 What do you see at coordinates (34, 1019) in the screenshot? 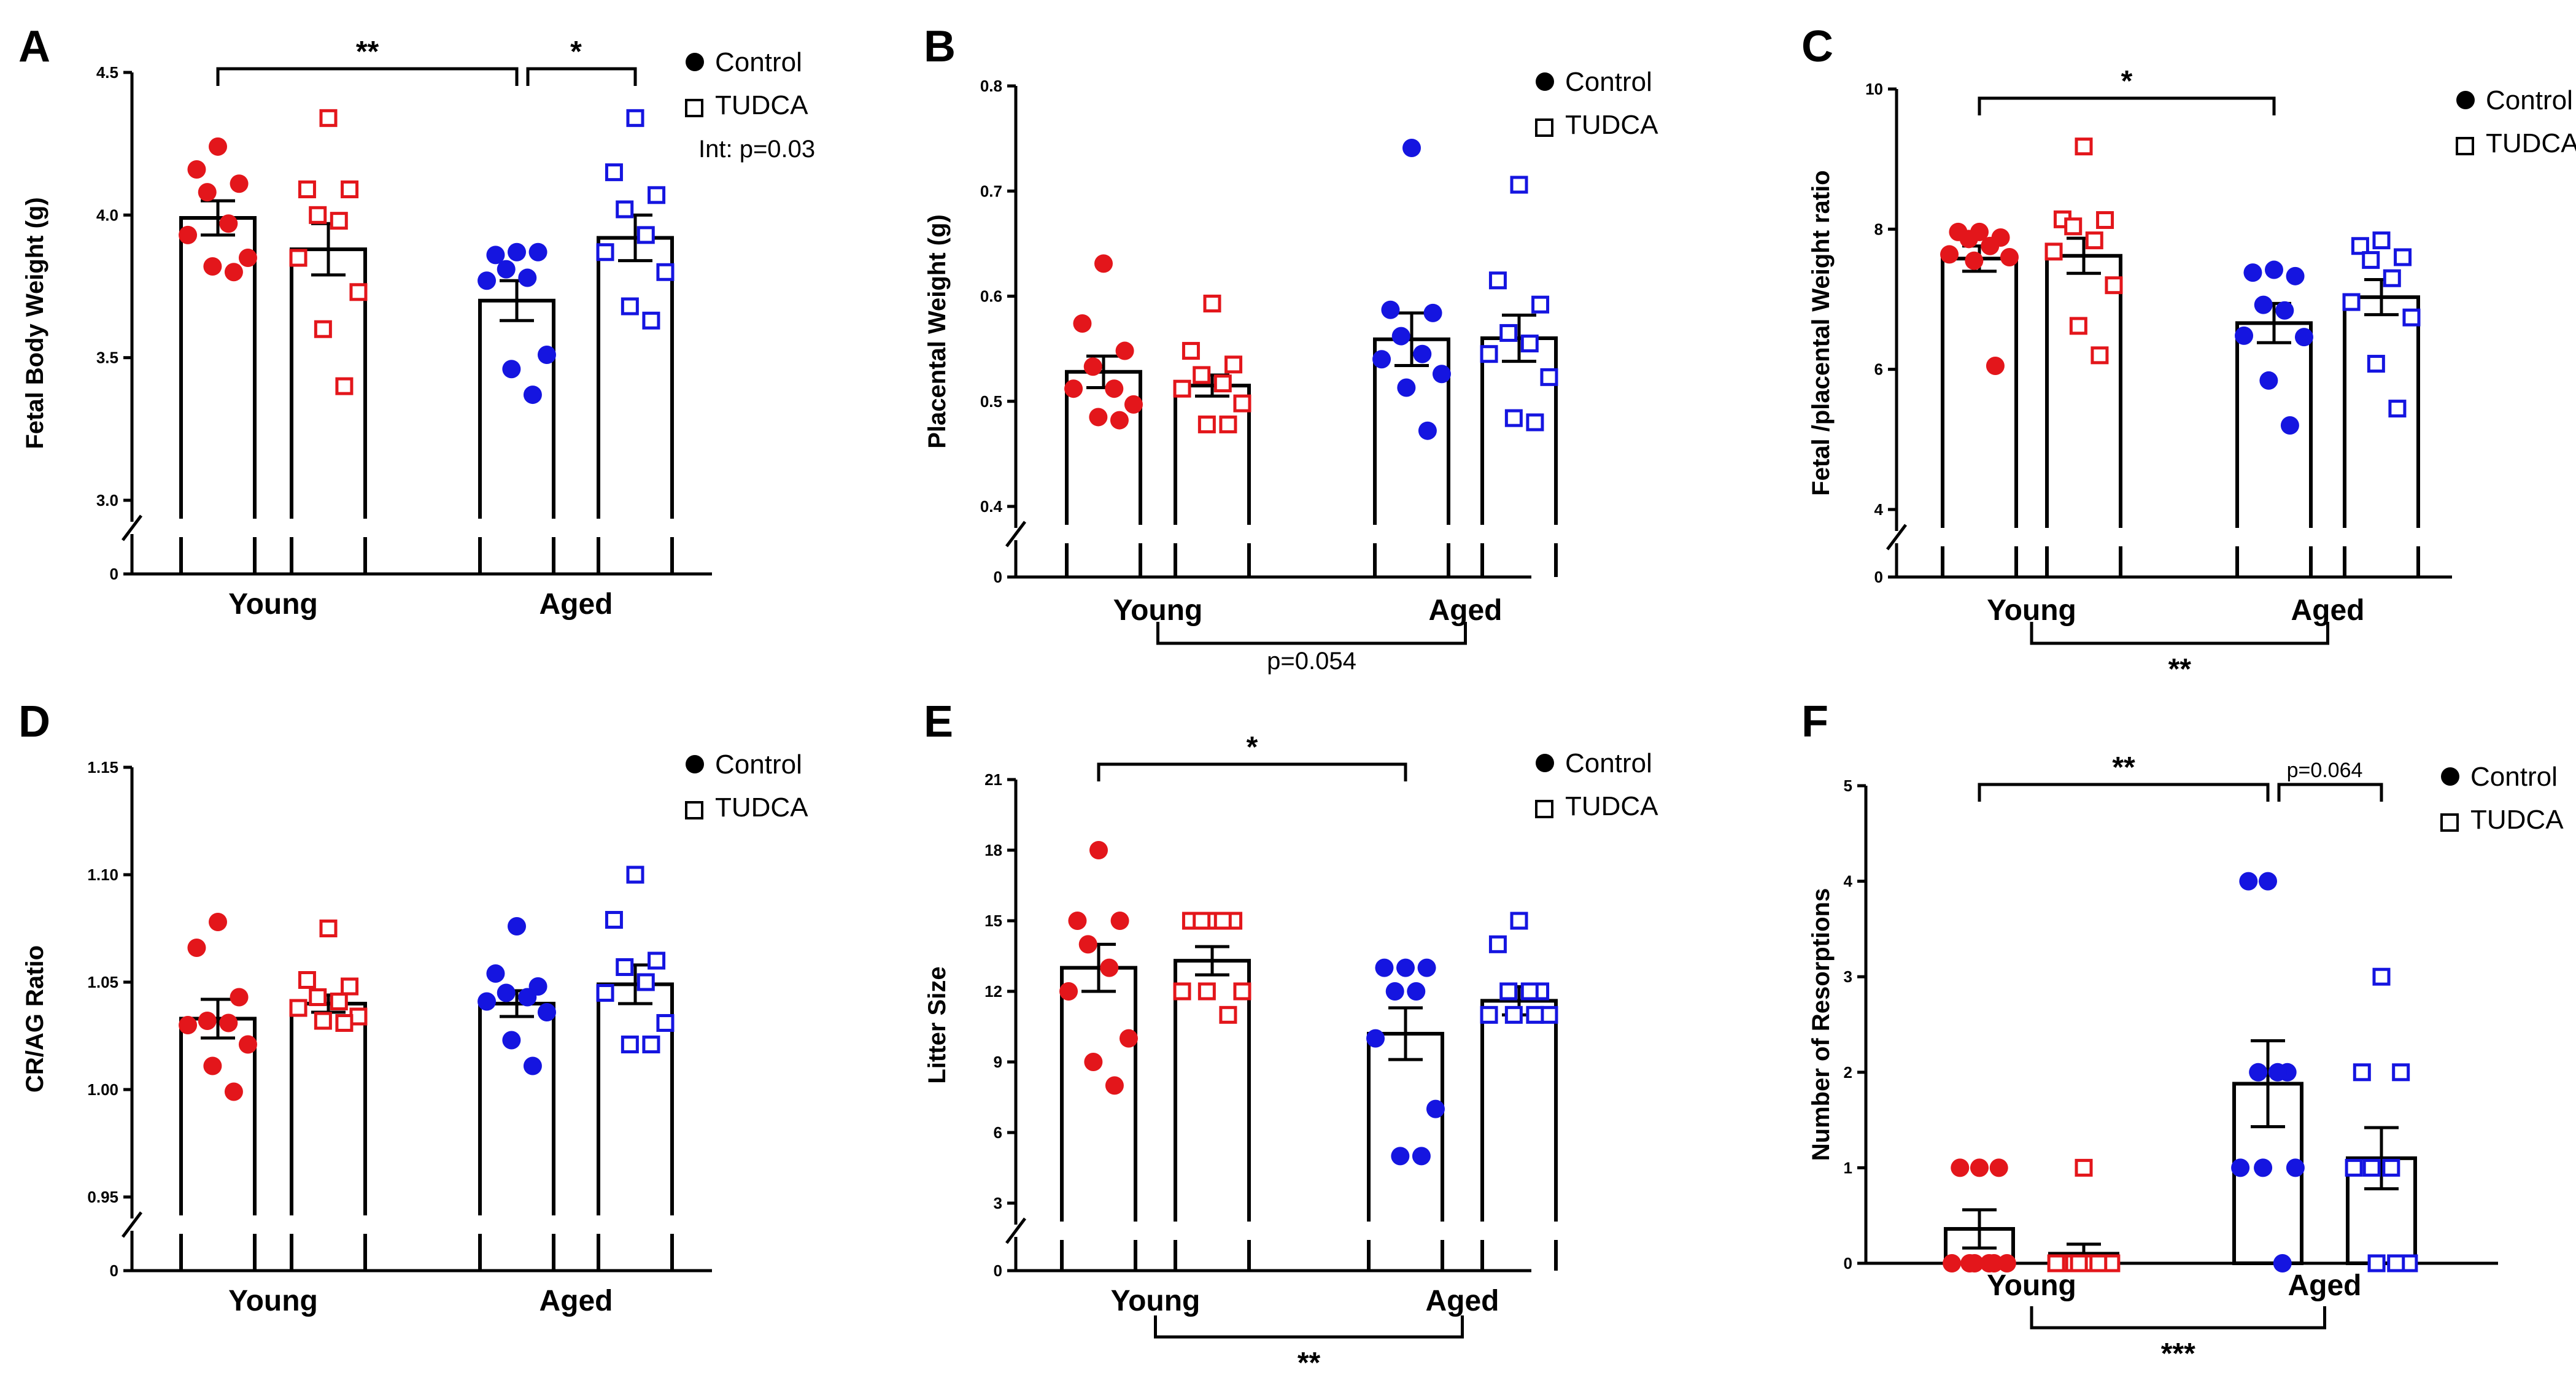
I see `y-axis-label: CR/AG Ratio` at bounding box center [34, 1019].